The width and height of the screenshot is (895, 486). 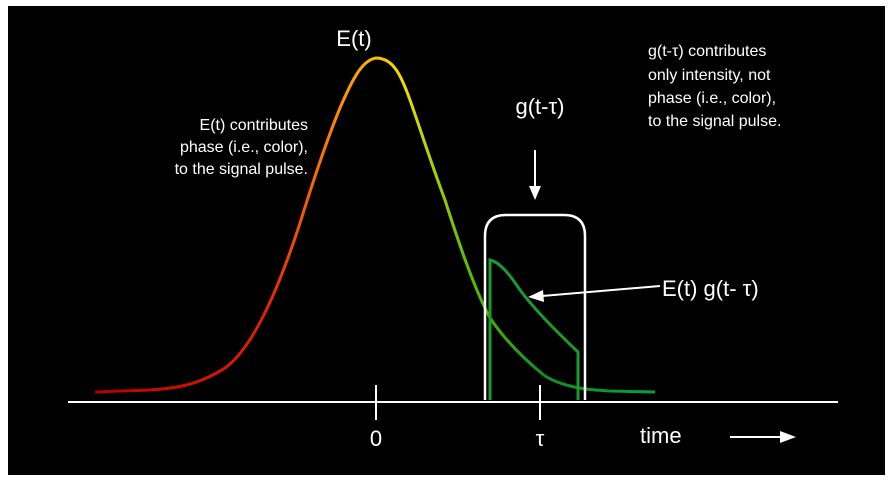 What do you see at coordinates (244, 147) in the screenshot?
I see `left-note-line: phase (i.e., color),` at bounding box center [244, 147].